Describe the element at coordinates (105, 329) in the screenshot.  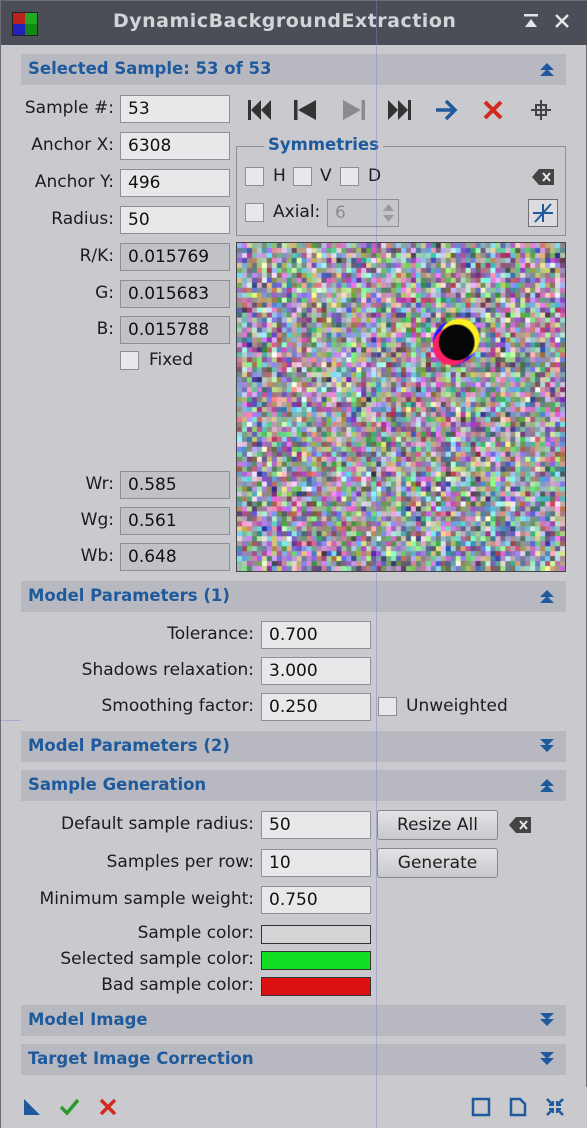
I see `b-label: B:` at that location.